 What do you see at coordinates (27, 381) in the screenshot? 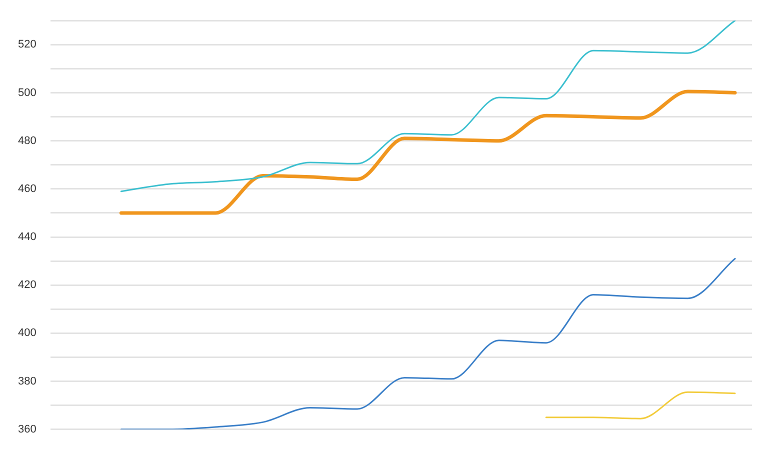
I see `y-tick-label: 380` at bounding box center [27, 381].